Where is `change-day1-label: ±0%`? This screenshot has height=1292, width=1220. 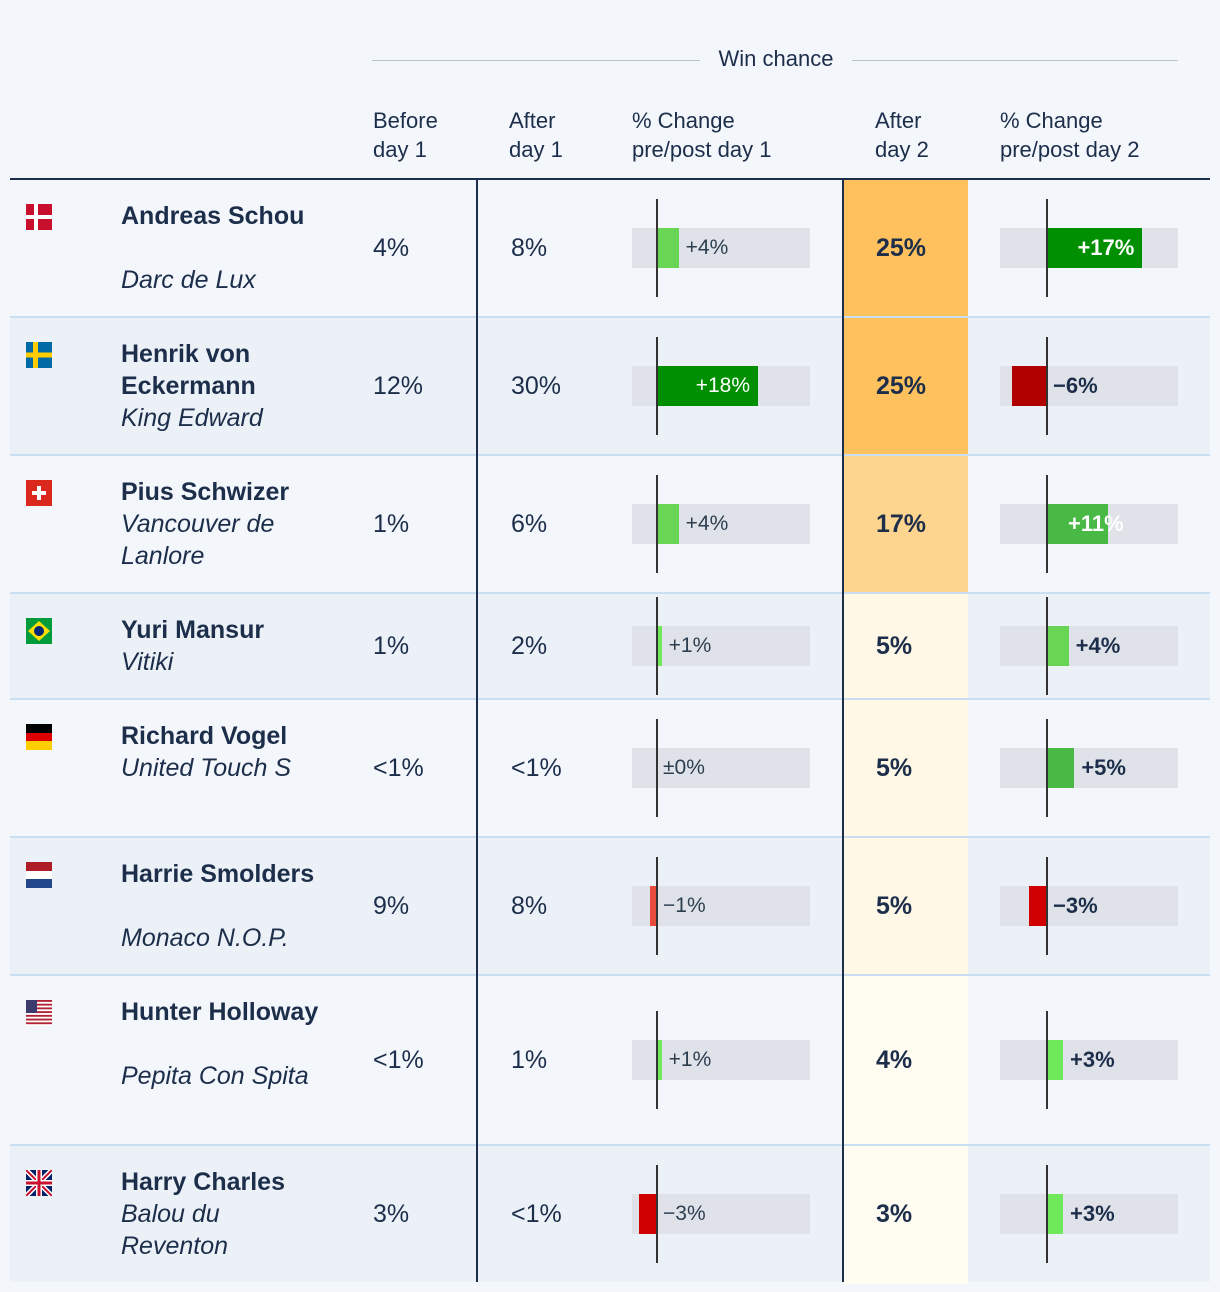
change-day1-label: ±0% is located at coordinates (684, 767).